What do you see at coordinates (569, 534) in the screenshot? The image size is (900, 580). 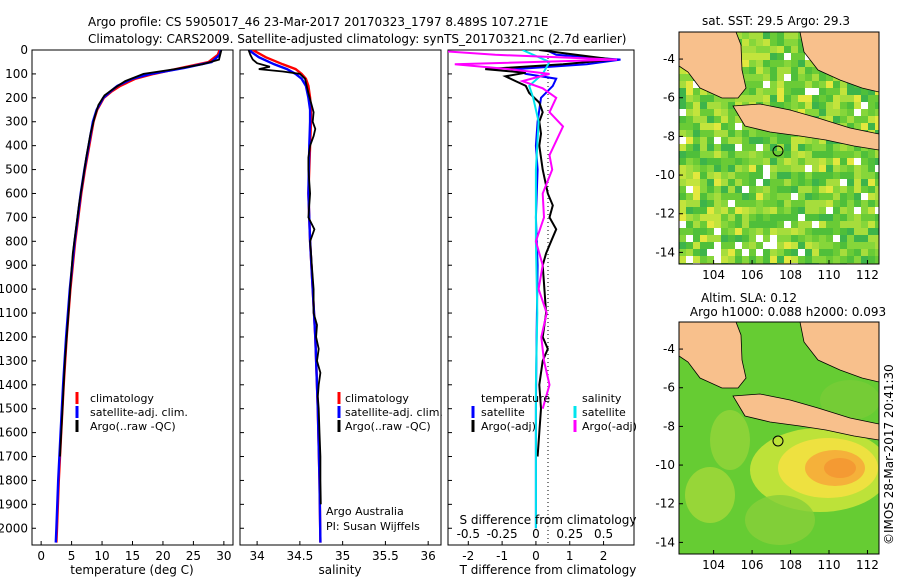 I see `top-x-tick-label: 0.25` at bounding box center [569, 534].